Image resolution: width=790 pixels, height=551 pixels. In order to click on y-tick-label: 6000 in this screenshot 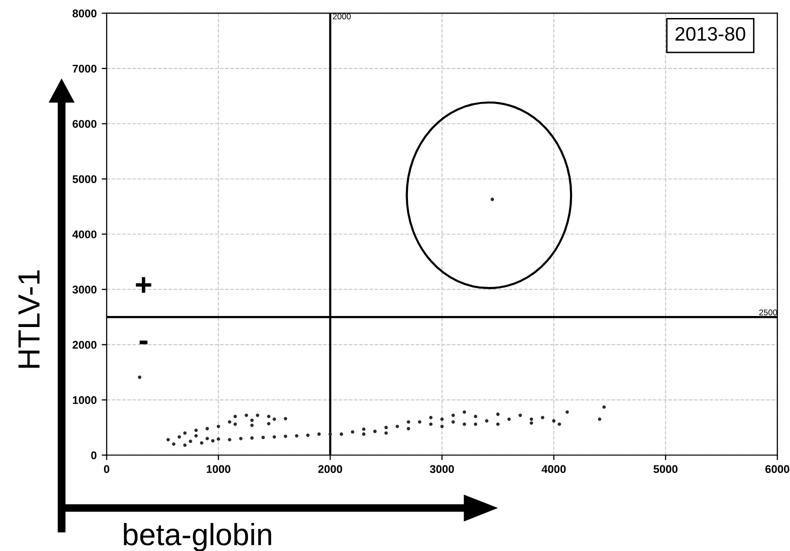, I will do `click(84, 124)`.